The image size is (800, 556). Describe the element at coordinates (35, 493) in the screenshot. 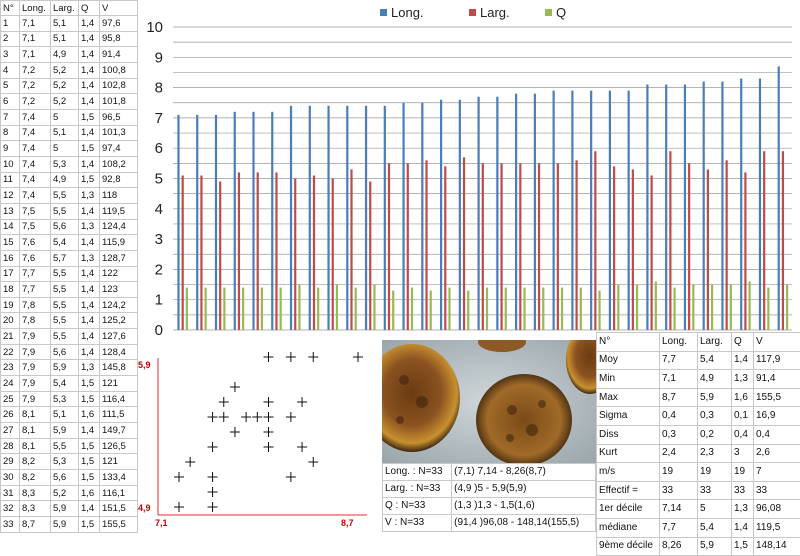

I see `specimen-cell: 8,3` at that location.